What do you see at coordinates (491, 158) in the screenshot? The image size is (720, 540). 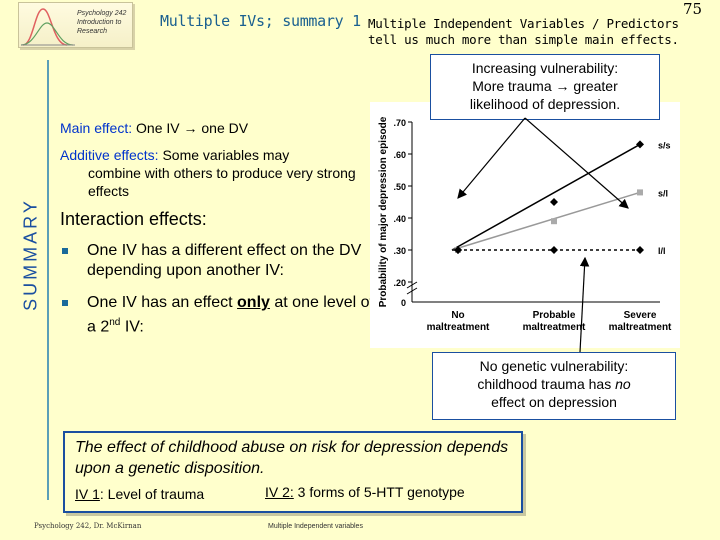 I see `arrow-to-ss-line` at bounding box center [491, 158].